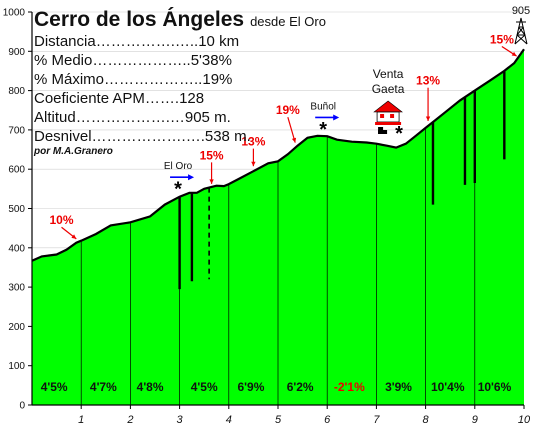 The image size is (542, 430). I want to click on segment-grade-label: 6'9%, so click(251, 387).